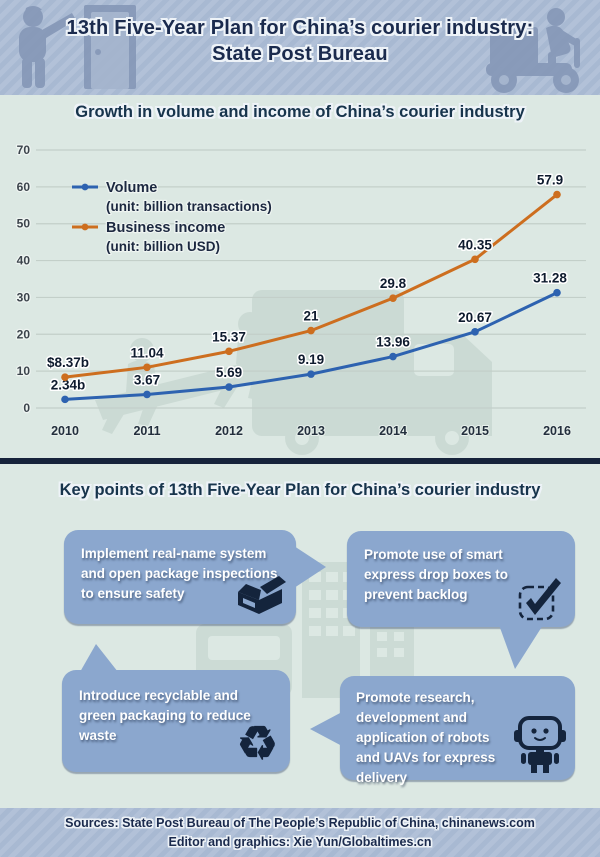  I want to click on bubble-3-tail, so click(99, 658).